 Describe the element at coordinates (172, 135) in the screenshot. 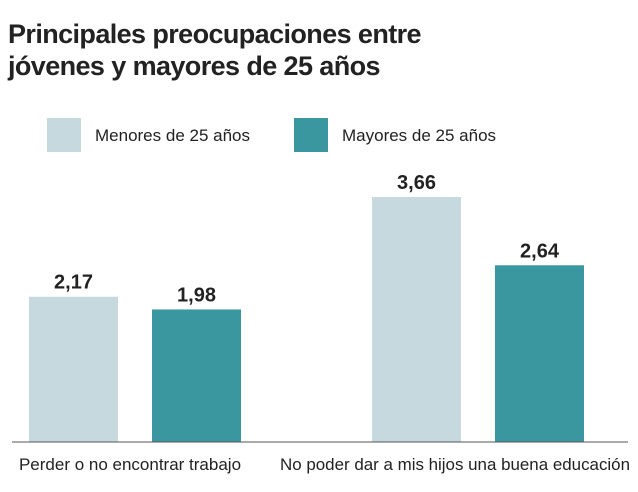

I see `legend-label-menores: Menores de 25 años` at that location.